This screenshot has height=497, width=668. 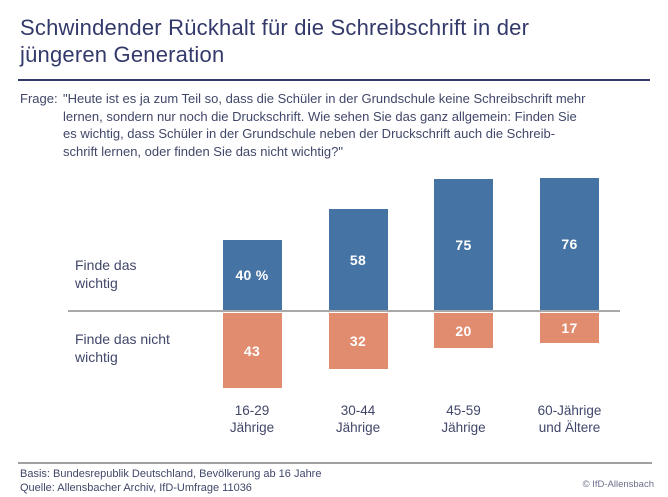 I want to click on bar-finde-das-wichtig-60-j-hrige: 76, so click(x=569, y=244).